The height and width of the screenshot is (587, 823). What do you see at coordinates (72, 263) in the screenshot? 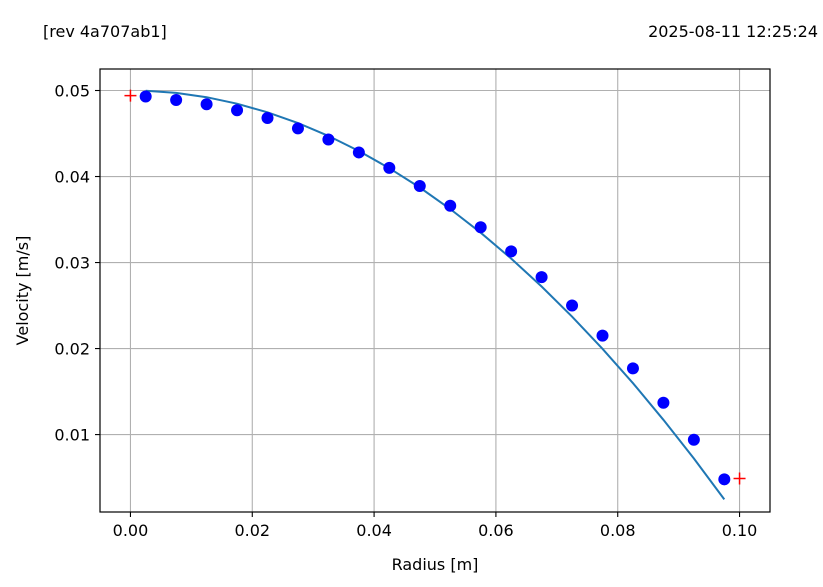
I see `y-tick-label: 0.03` at bounding box center [72, 263].